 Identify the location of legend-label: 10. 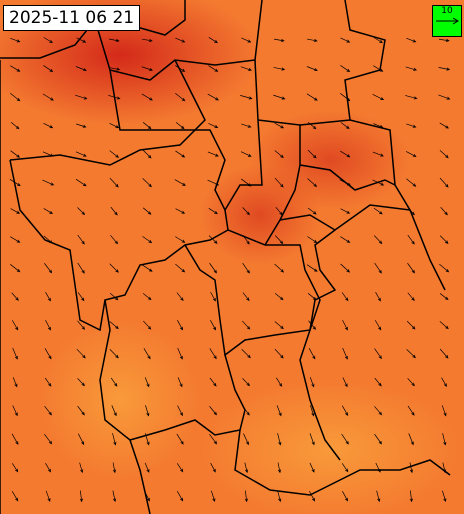
(447, 11).